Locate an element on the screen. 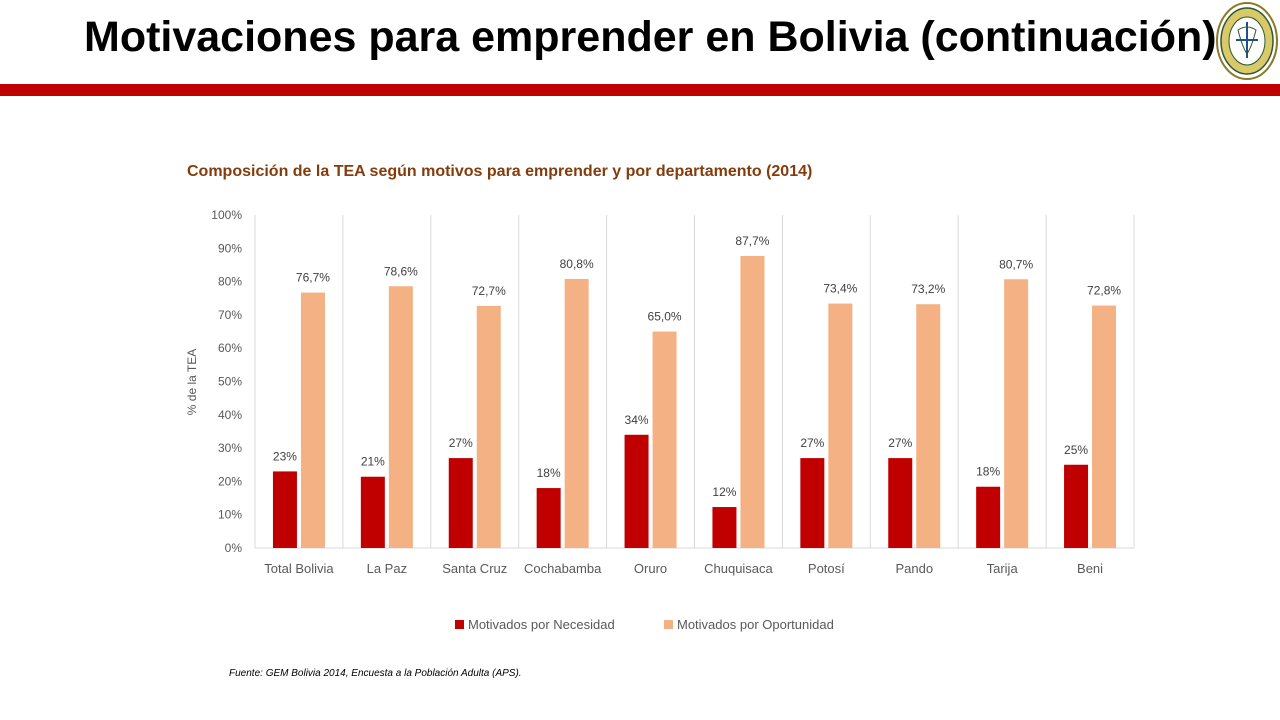 This screenshot has width=1280, height=720. y-tick-label: 30% is located at coordinates (230, 448).